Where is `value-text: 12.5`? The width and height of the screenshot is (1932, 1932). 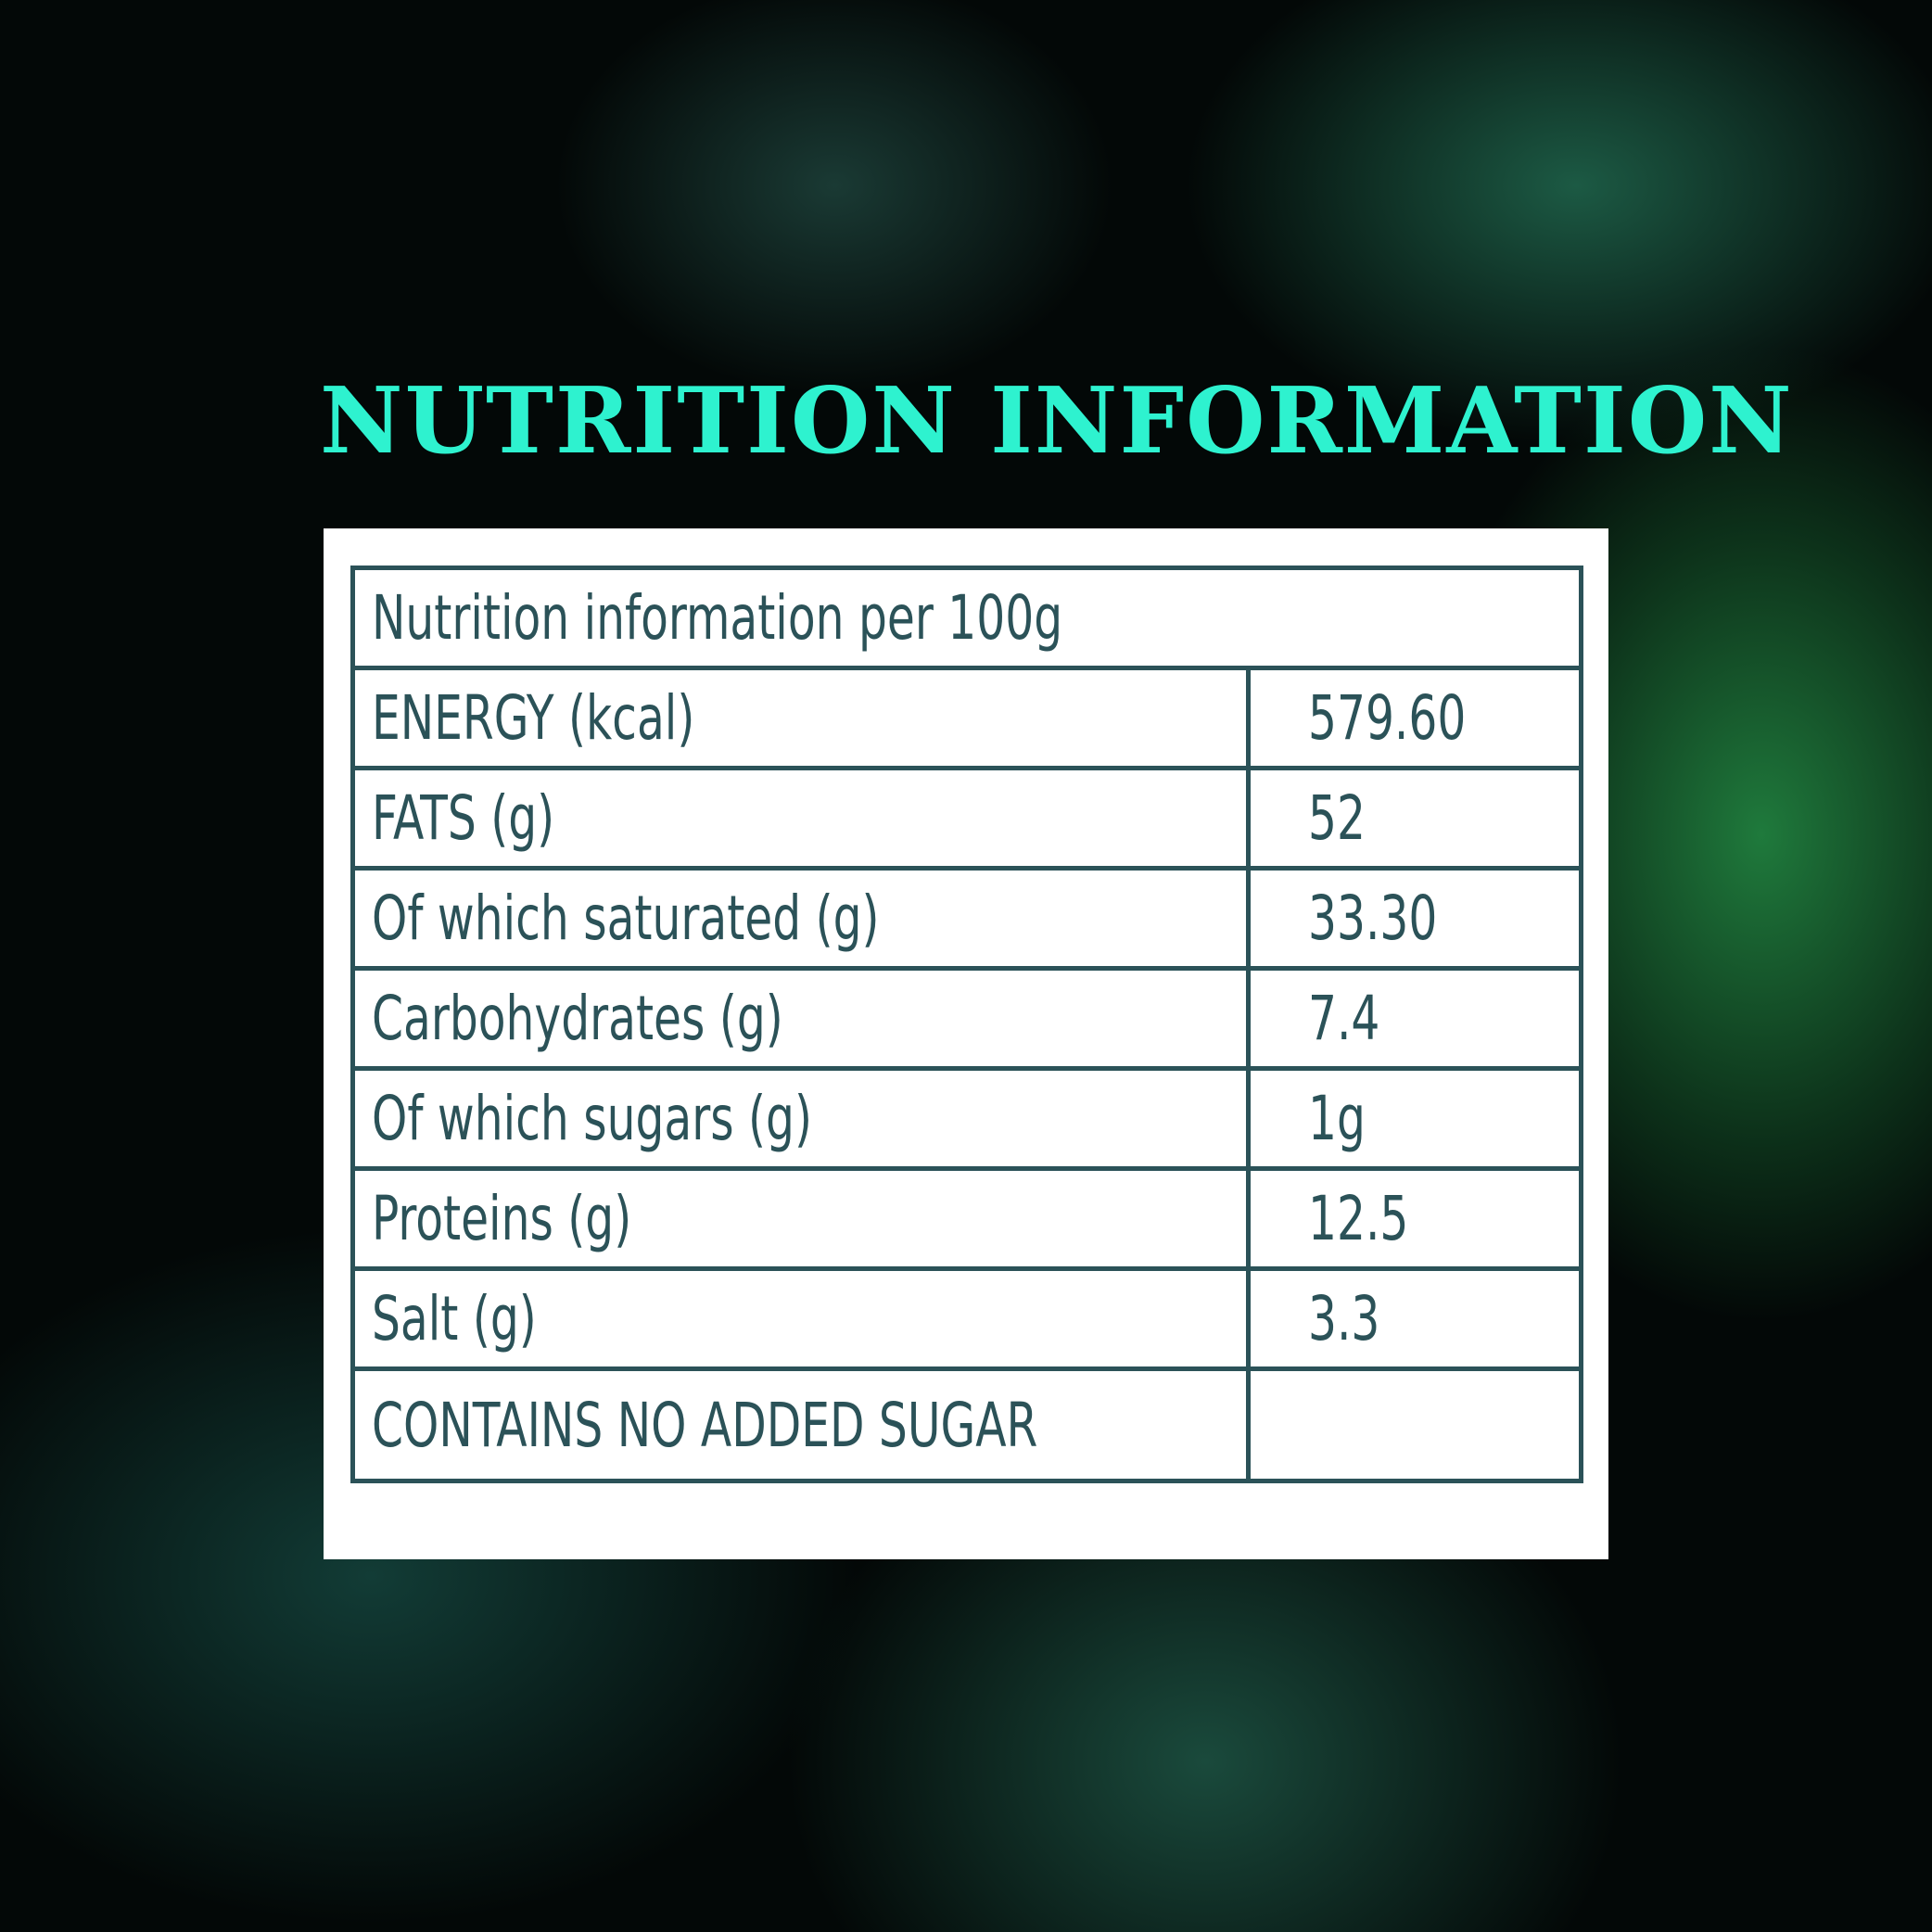 value-text: 12.5 is located at coordinates (1358, 1218).